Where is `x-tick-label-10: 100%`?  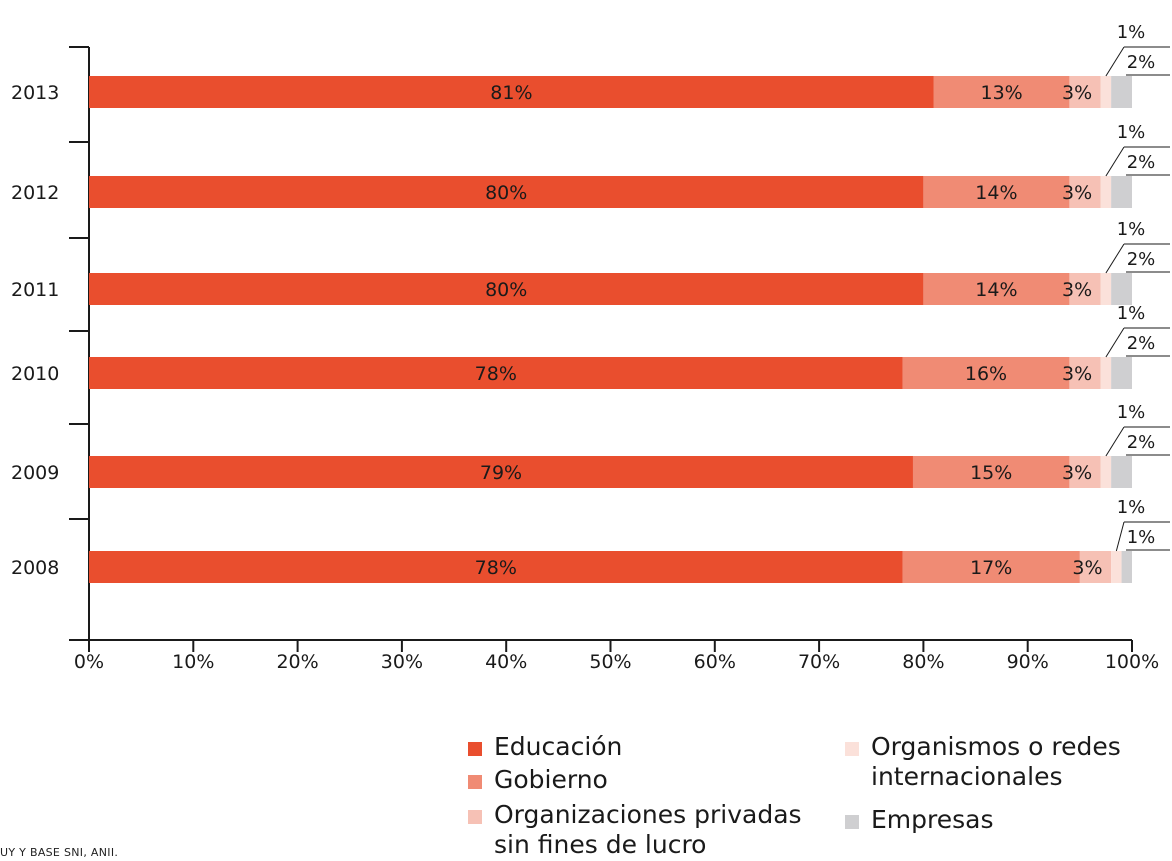 x-tick-label-10: 100% is located at coordinates (1132, 662).